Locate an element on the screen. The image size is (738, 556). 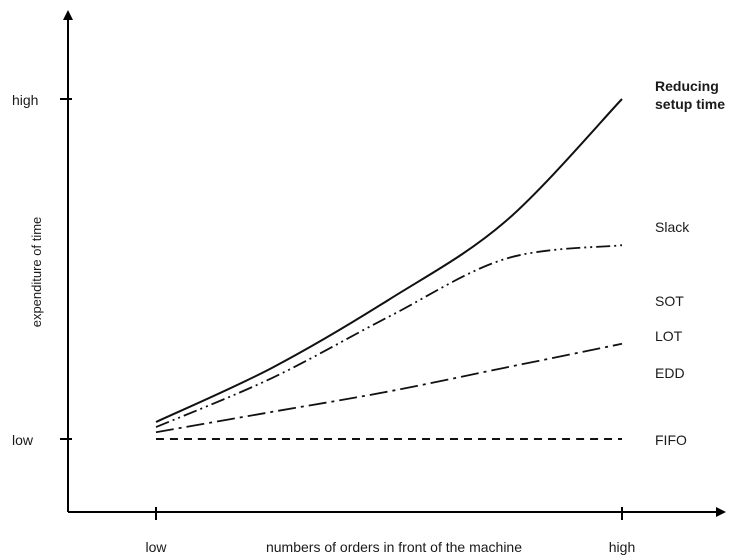
y-axis-label: expenditure of time is located at coordinates (36, 272).